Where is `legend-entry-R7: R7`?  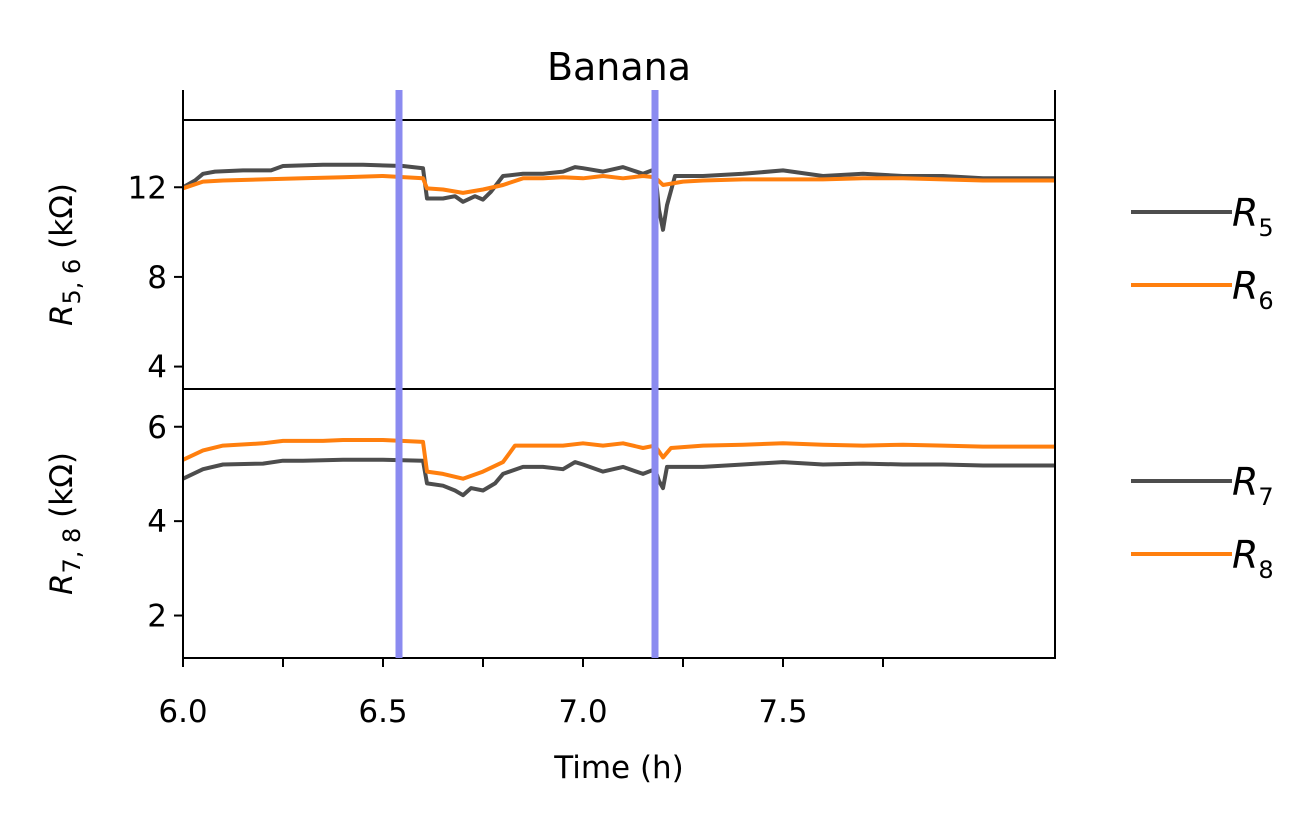 legend-entry-R7: R7 is located at coordinates (1202, 485).